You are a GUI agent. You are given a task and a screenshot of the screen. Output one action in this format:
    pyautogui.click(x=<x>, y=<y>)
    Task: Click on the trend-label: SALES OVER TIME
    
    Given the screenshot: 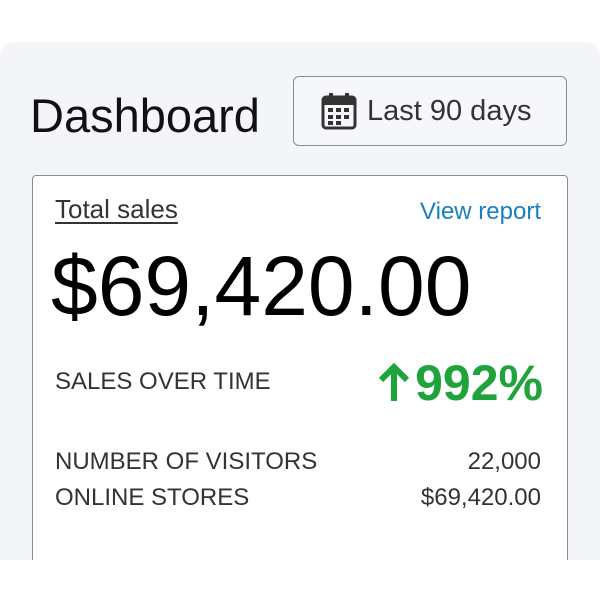 What is the action you would take?
    pyautogui.click(x=163, y=381)
    